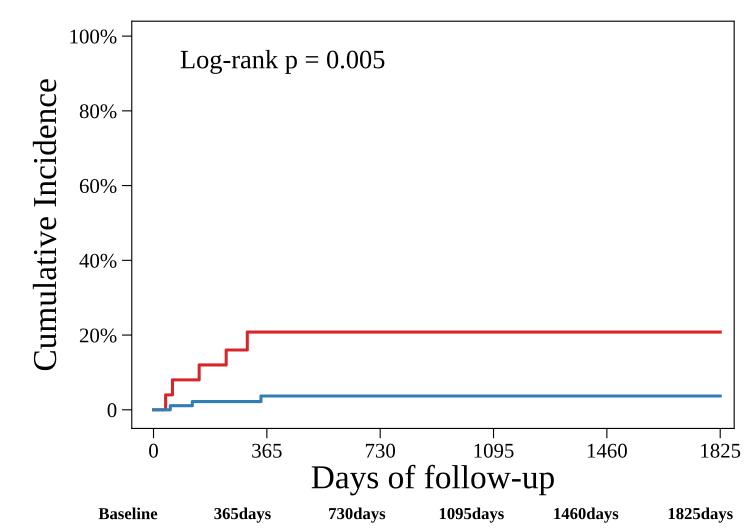  What do you see at coordinates (128, 514) in the screenshot?
I see `text: Baseline` at bounding box center [128, 514].